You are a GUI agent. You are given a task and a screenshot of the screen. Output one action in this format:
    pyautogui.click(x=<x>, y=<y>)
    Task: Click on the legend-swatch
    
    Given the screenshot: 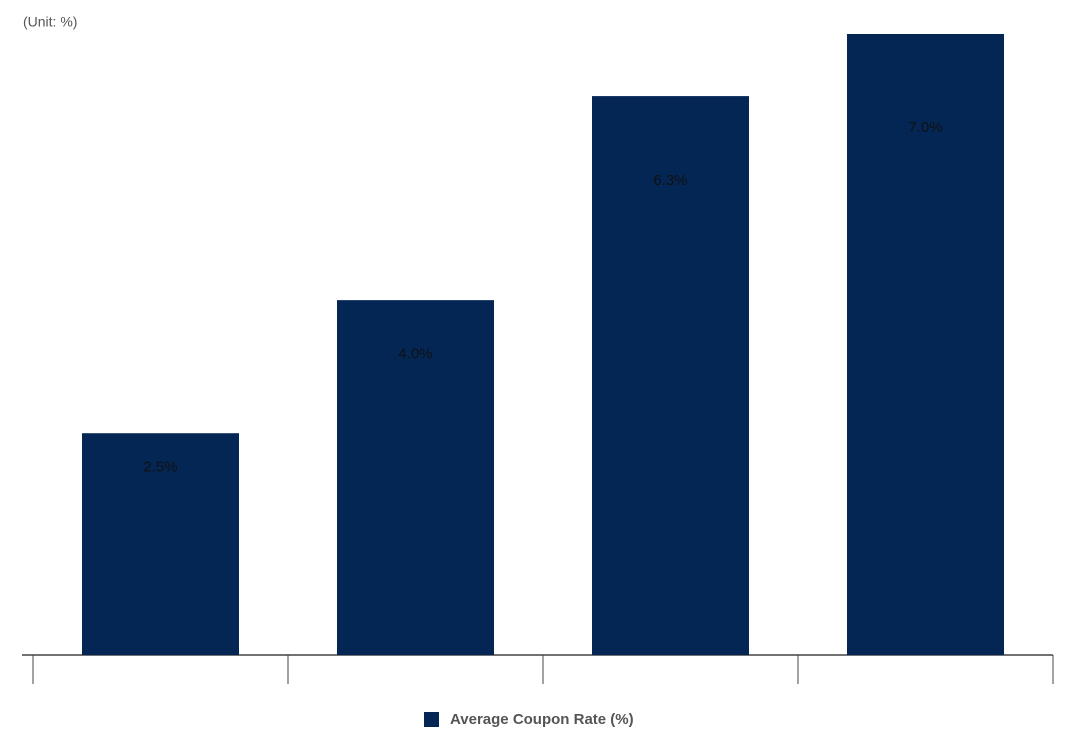 What is the action you would take?
    pyautogui.click(x=431, y=719)
    